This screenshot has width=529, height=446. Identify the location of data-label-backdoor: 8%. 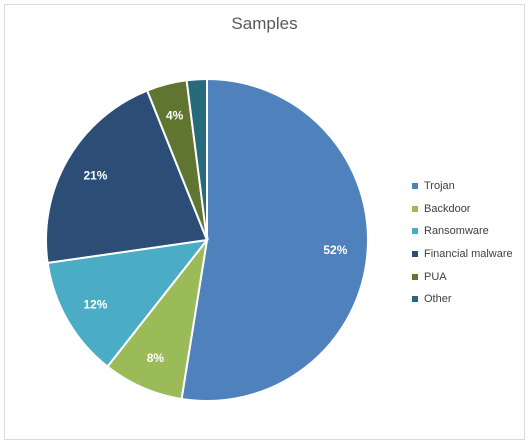
(156, 358).